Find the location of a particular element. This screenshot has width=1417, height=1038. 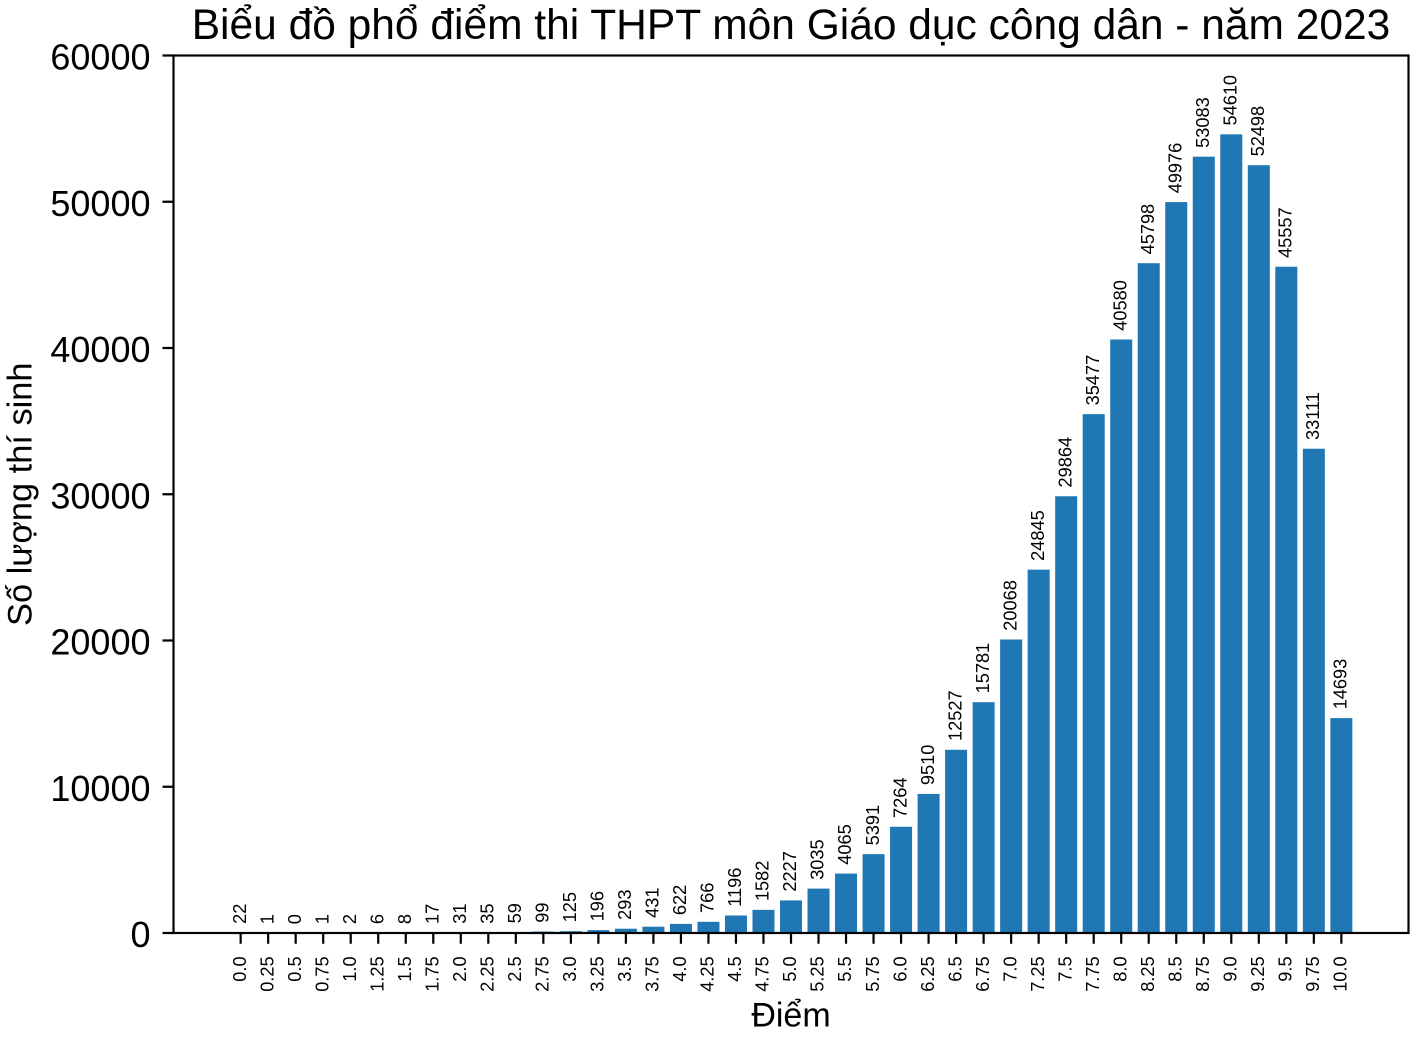

svg-text: 6.0 is located at coordinates (900, 968).